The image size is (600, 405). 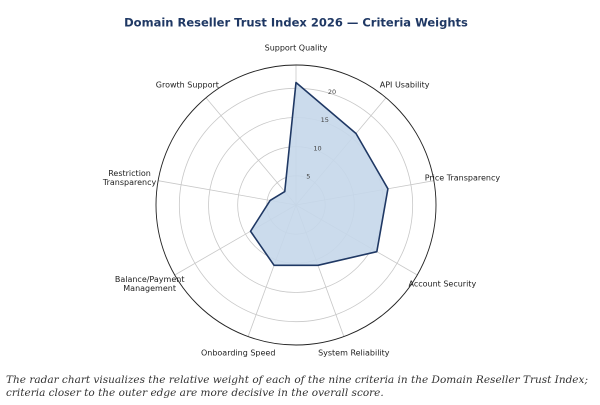 What do you see at coordinates (187, 85) in the screenshot?
I see `category-label: Growth Support` at bounding box center [187, 85].